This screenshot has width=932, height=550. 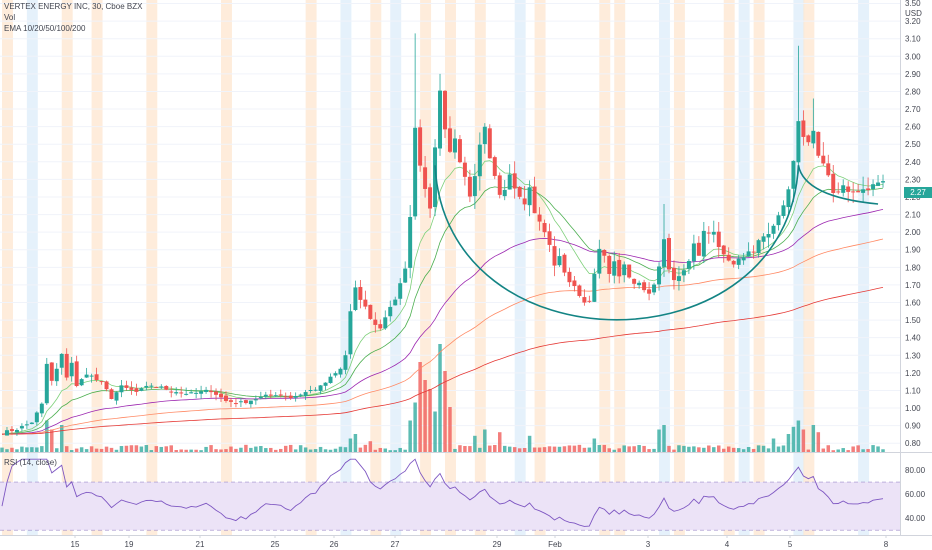 I want to click on volume-legend: Vol, so click(x=10, y=17).